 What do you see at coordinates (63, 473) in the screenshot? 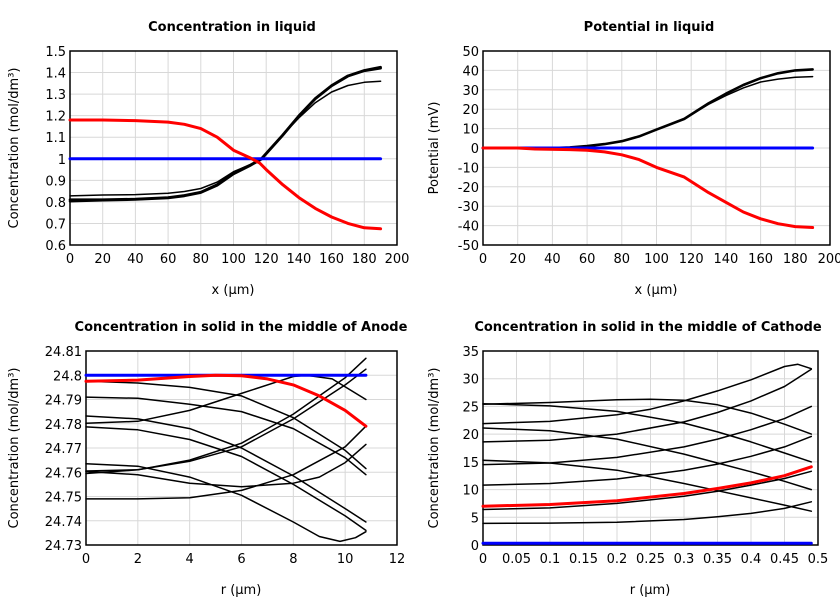
I see `y-tick-label: 24.76` at bounding box center [63, 473].